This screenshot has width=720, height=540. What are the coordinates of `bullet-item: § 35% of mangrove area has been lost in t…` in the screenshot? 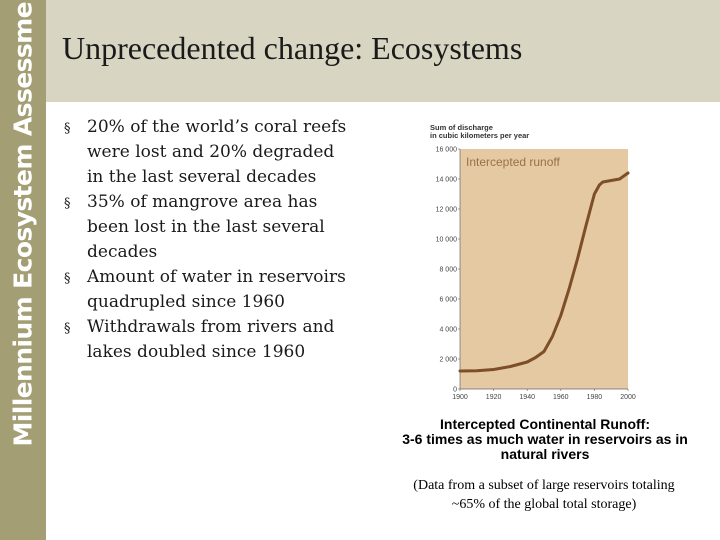 It's located at (204, 227).